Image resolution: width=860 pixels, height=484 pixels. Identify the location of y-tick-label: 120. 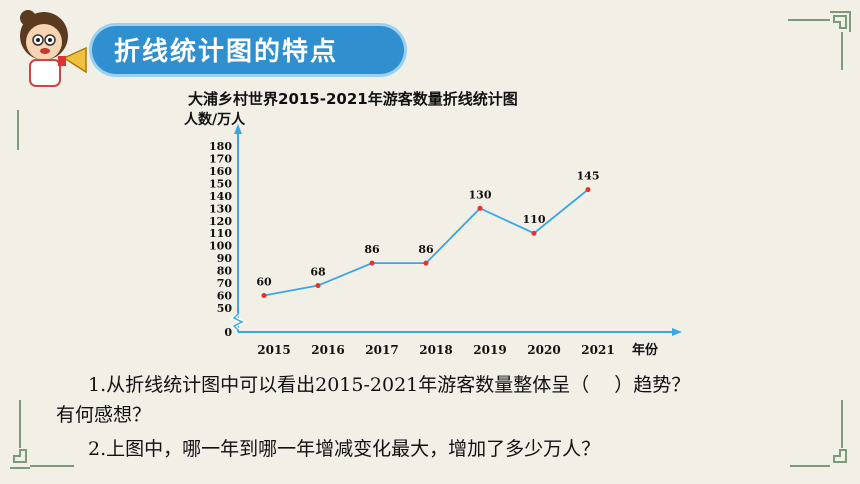
(220, 221).